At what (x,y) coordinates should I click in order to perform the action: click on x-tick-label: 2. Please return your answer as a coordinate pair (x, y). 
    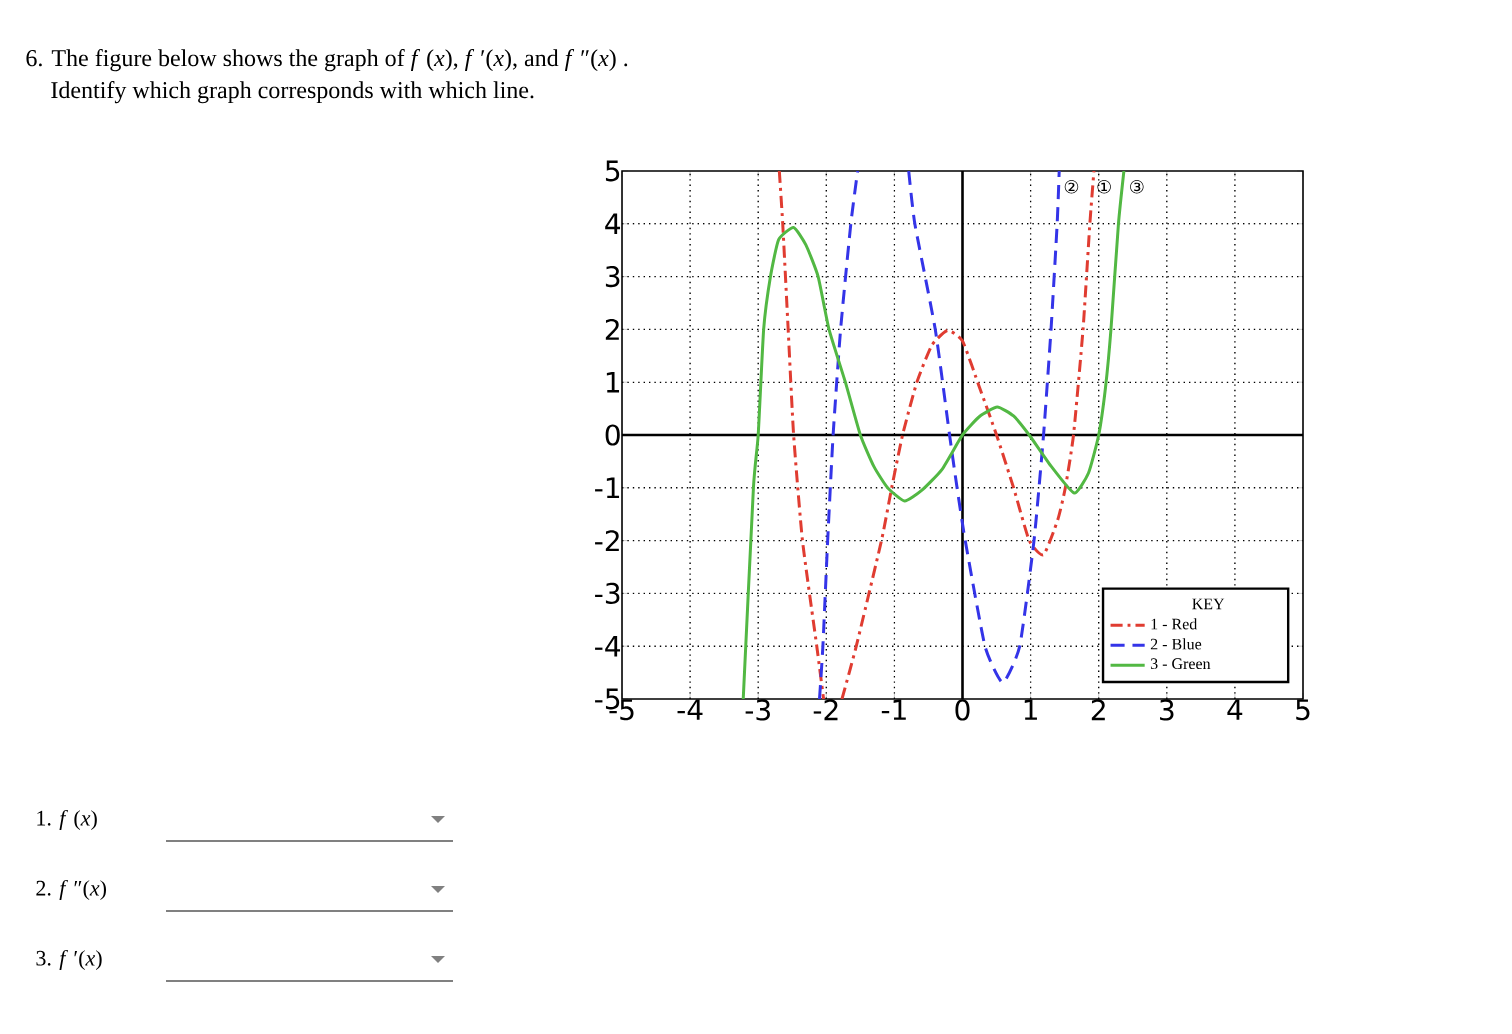
    Looking at the image, I should click on (1098, 710).